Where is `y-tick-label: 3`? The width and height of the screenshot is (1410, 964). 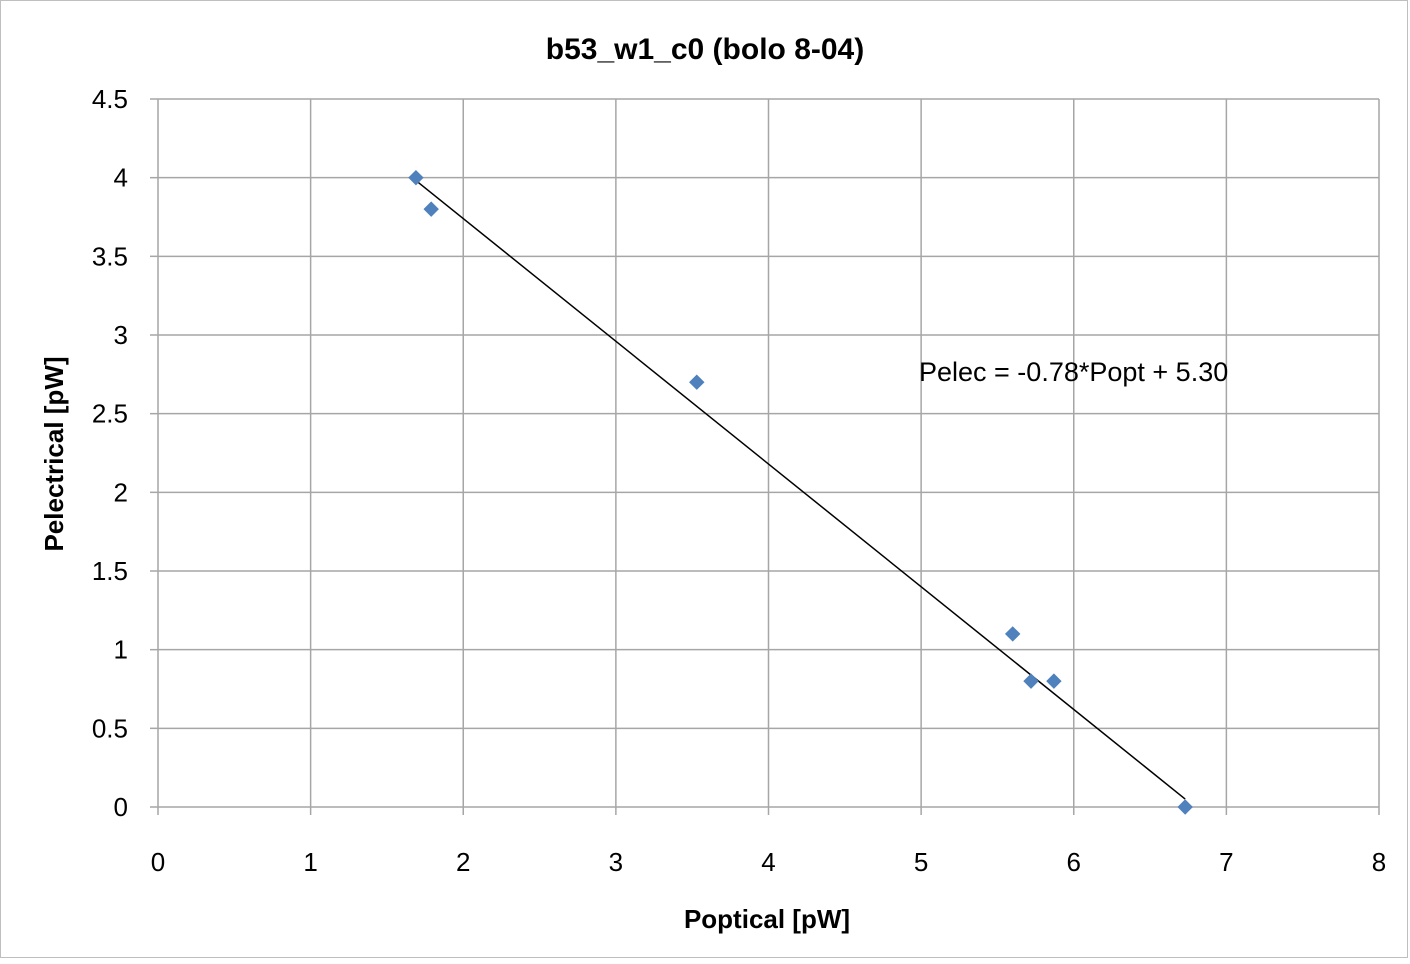
y-tick-label: 3 is located at coordinates (121, 335).